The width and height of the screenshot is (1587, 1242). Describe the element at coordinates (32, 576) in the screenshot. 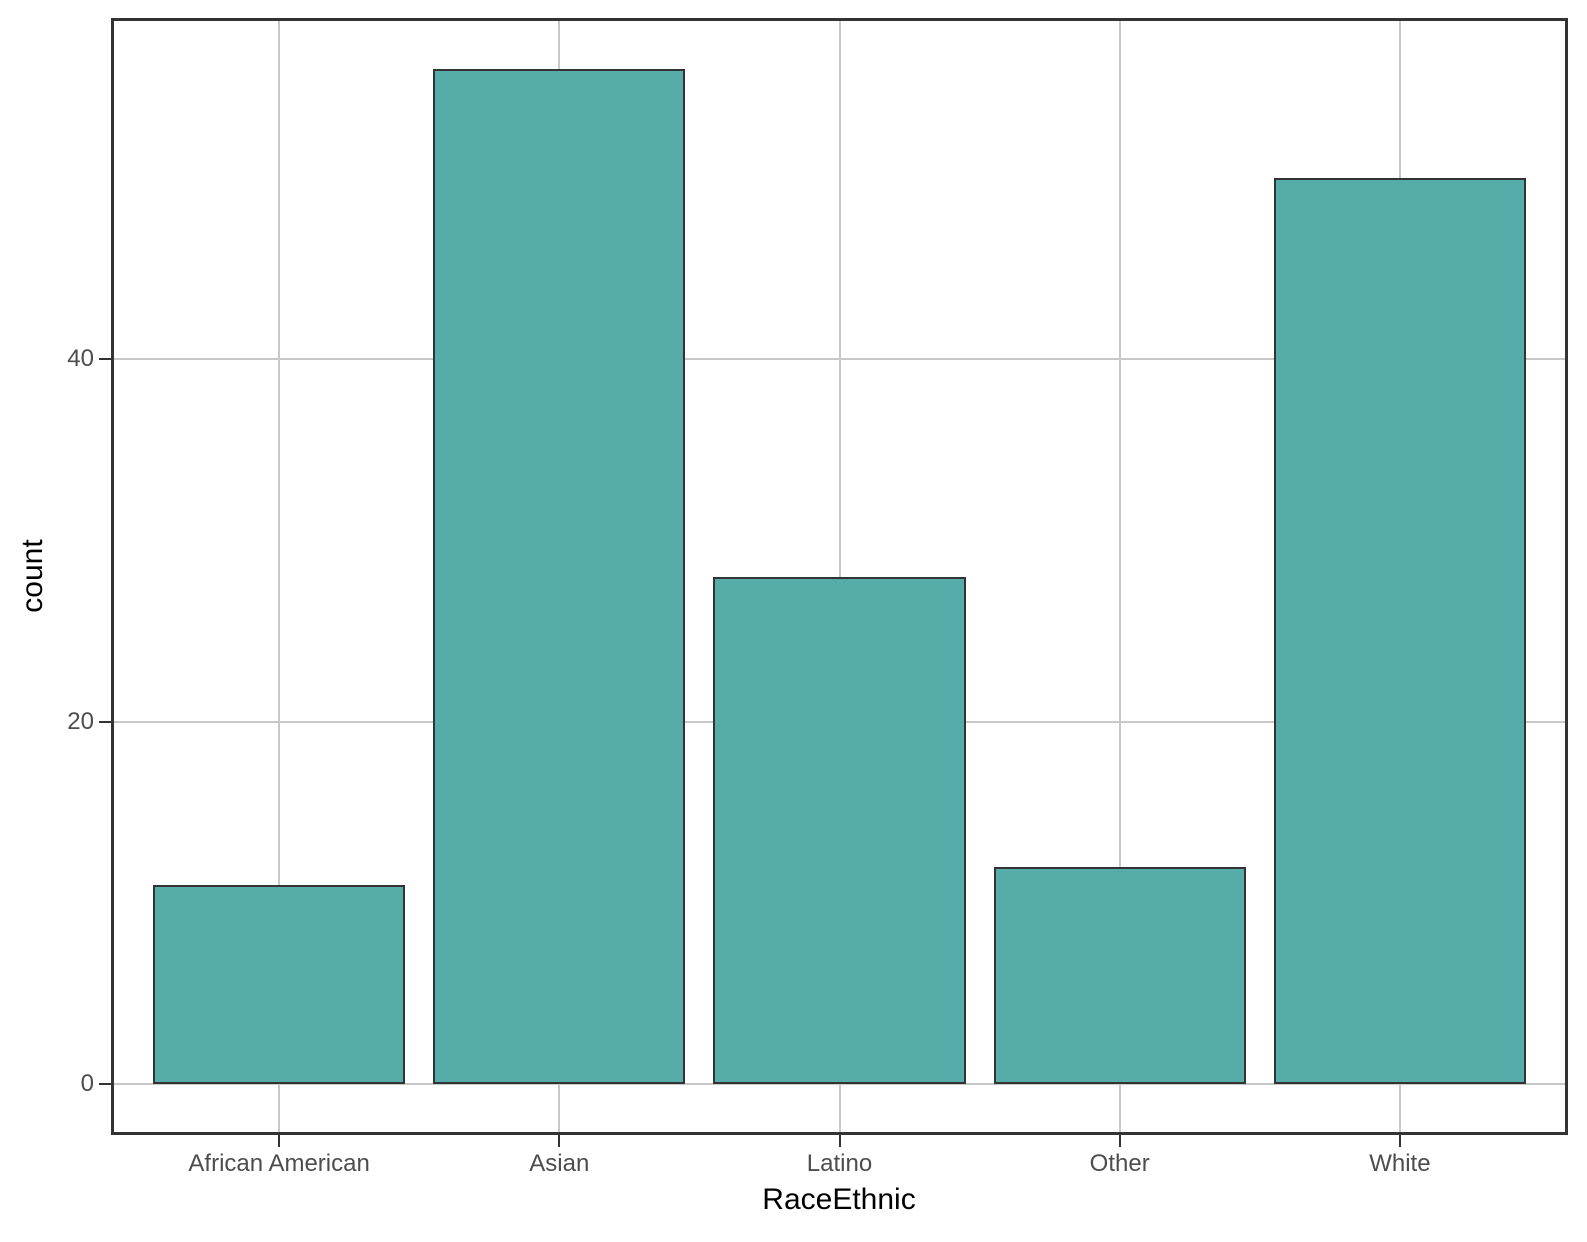

I see `y-axis-title: count` at that location.